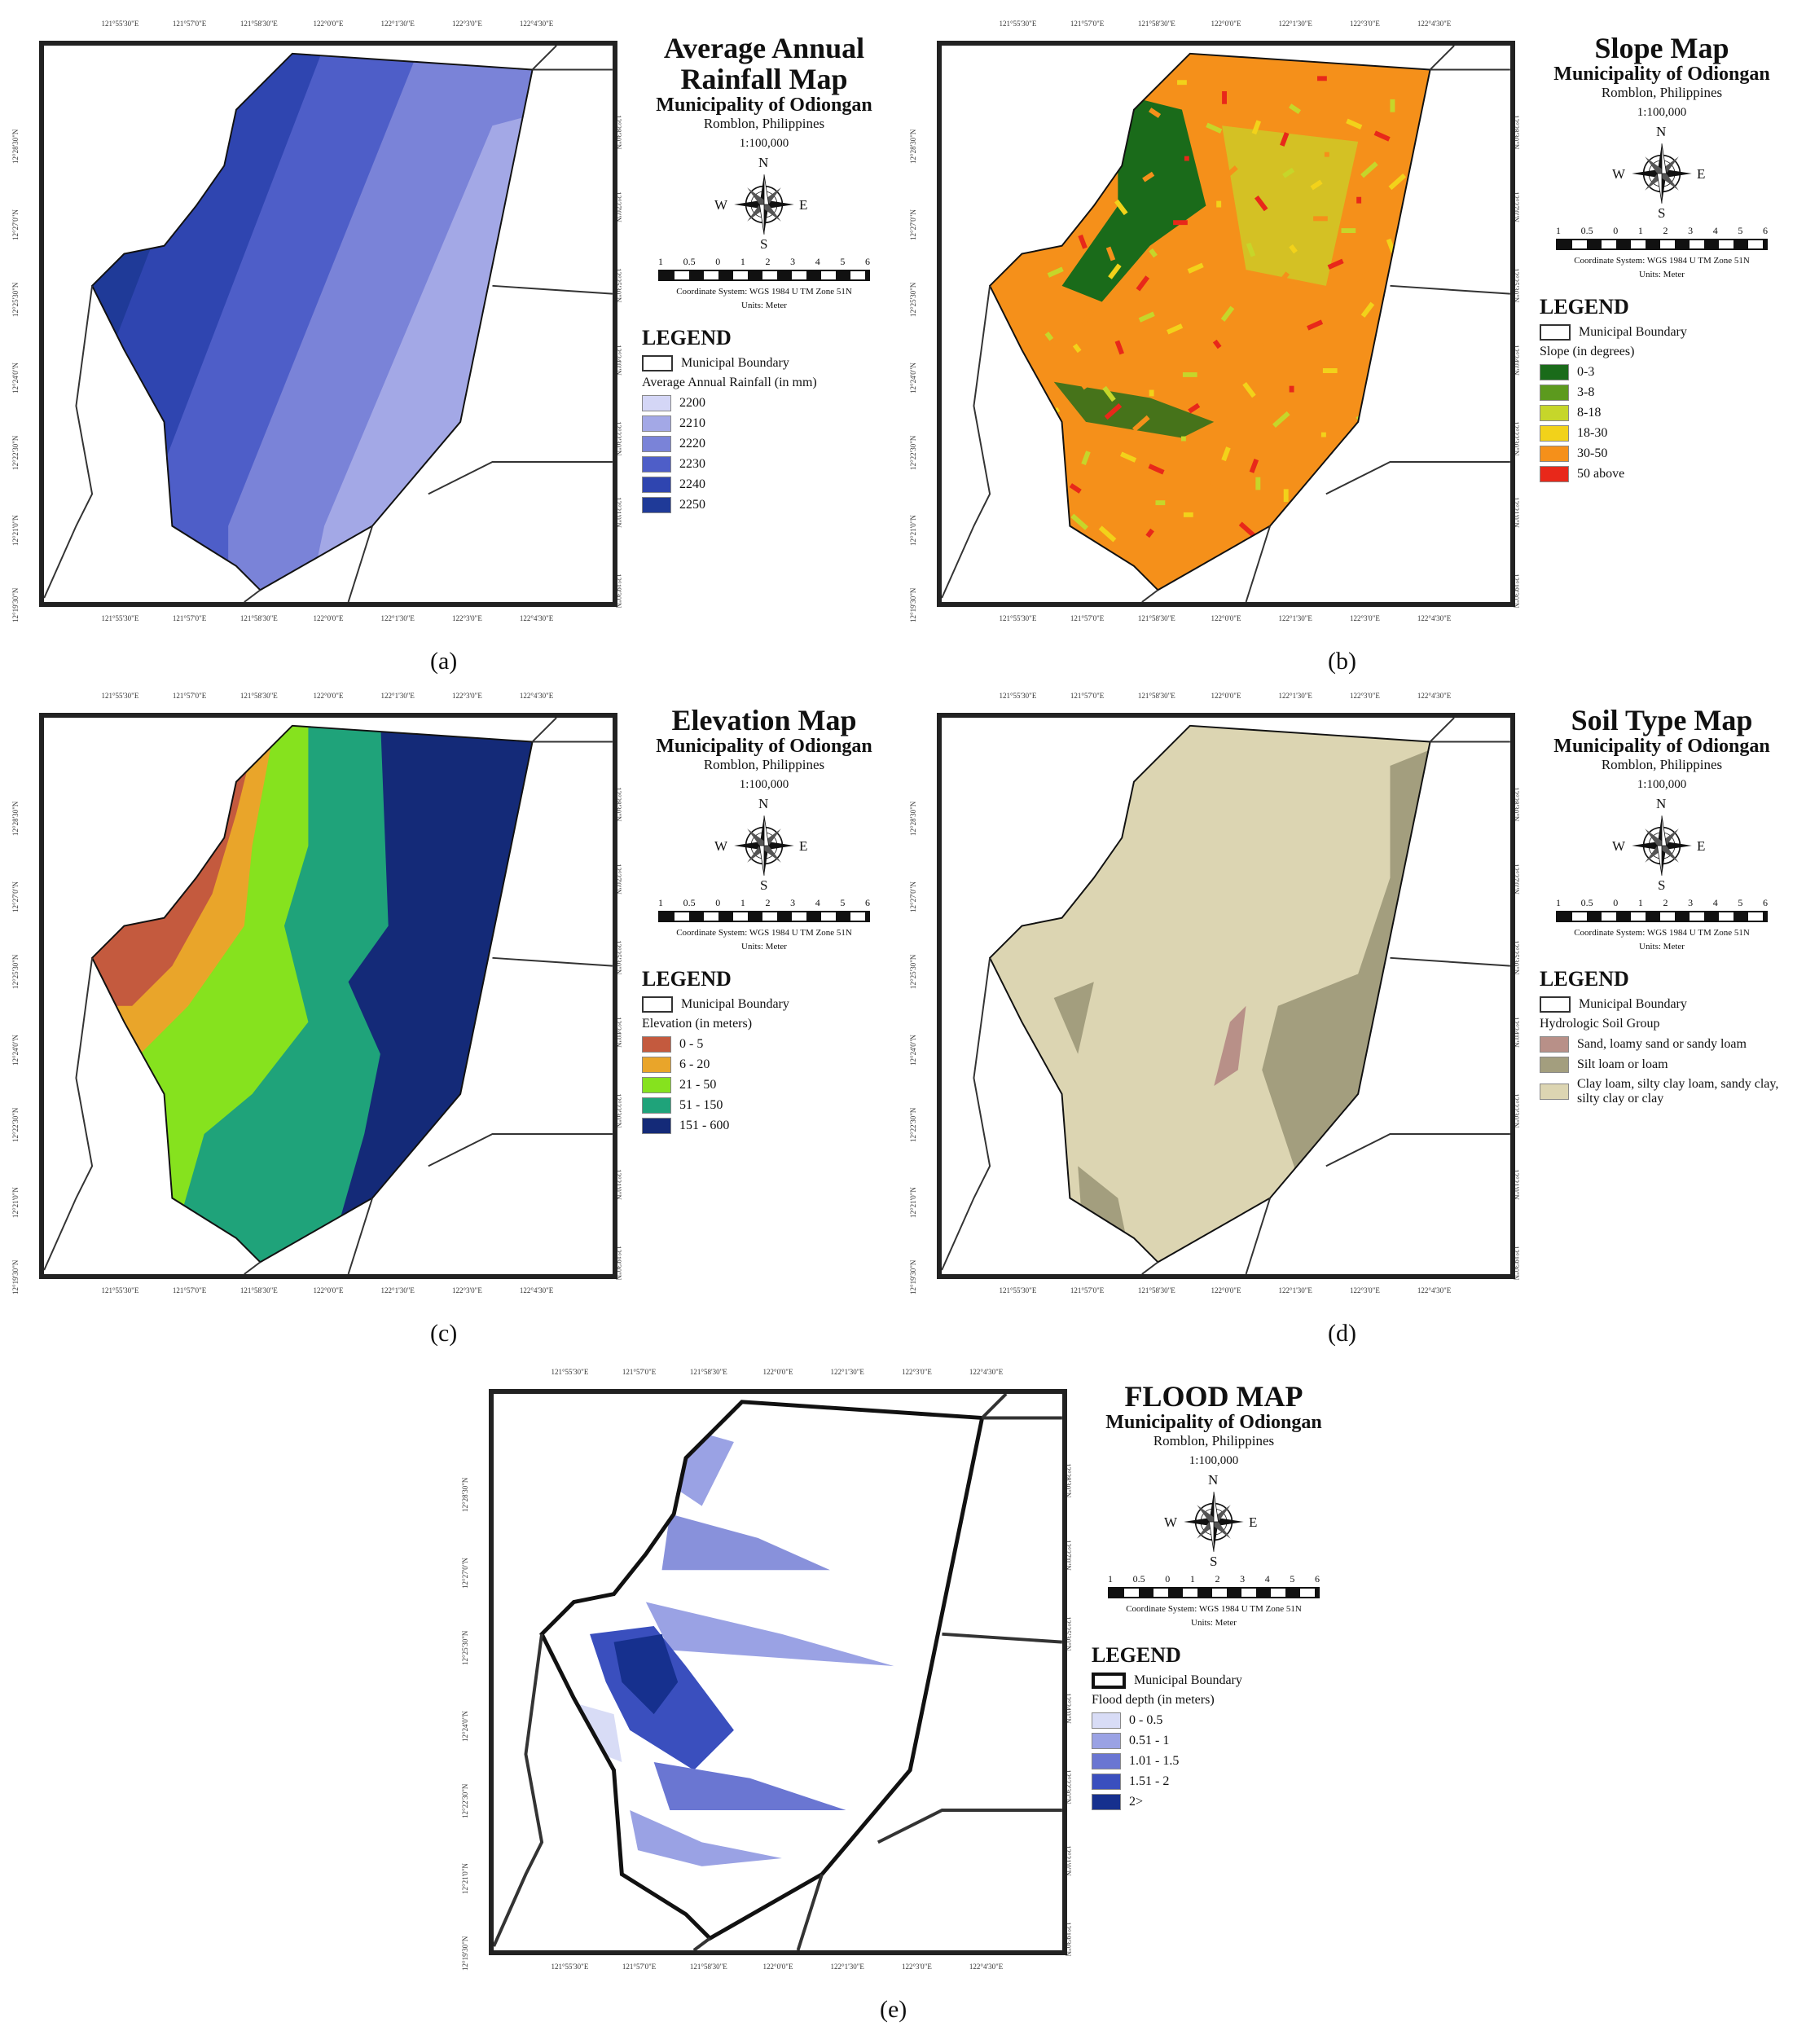  I want to click on legend-subtitle: Elevation (in meters), so click(697, 1024).